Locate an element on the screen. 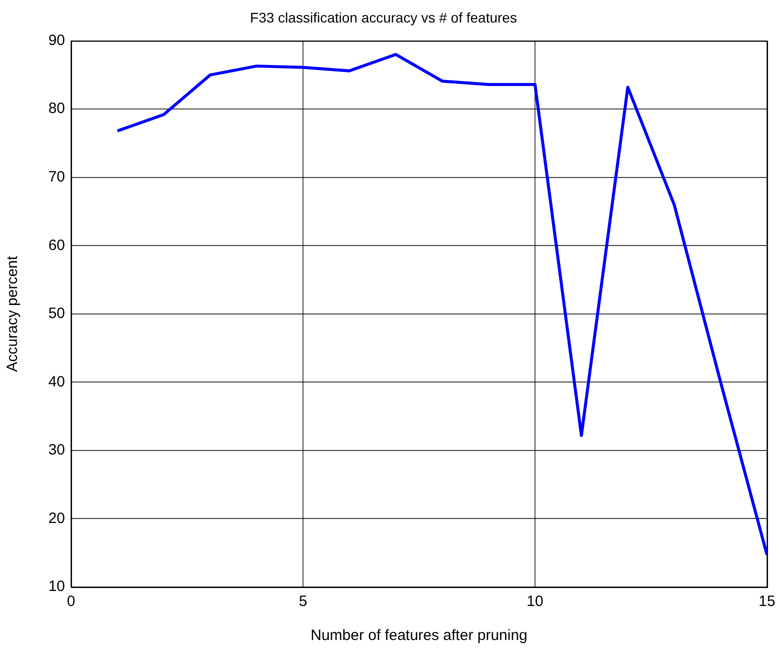  x-tick-label: 10 is located at coordinates (535, 601).